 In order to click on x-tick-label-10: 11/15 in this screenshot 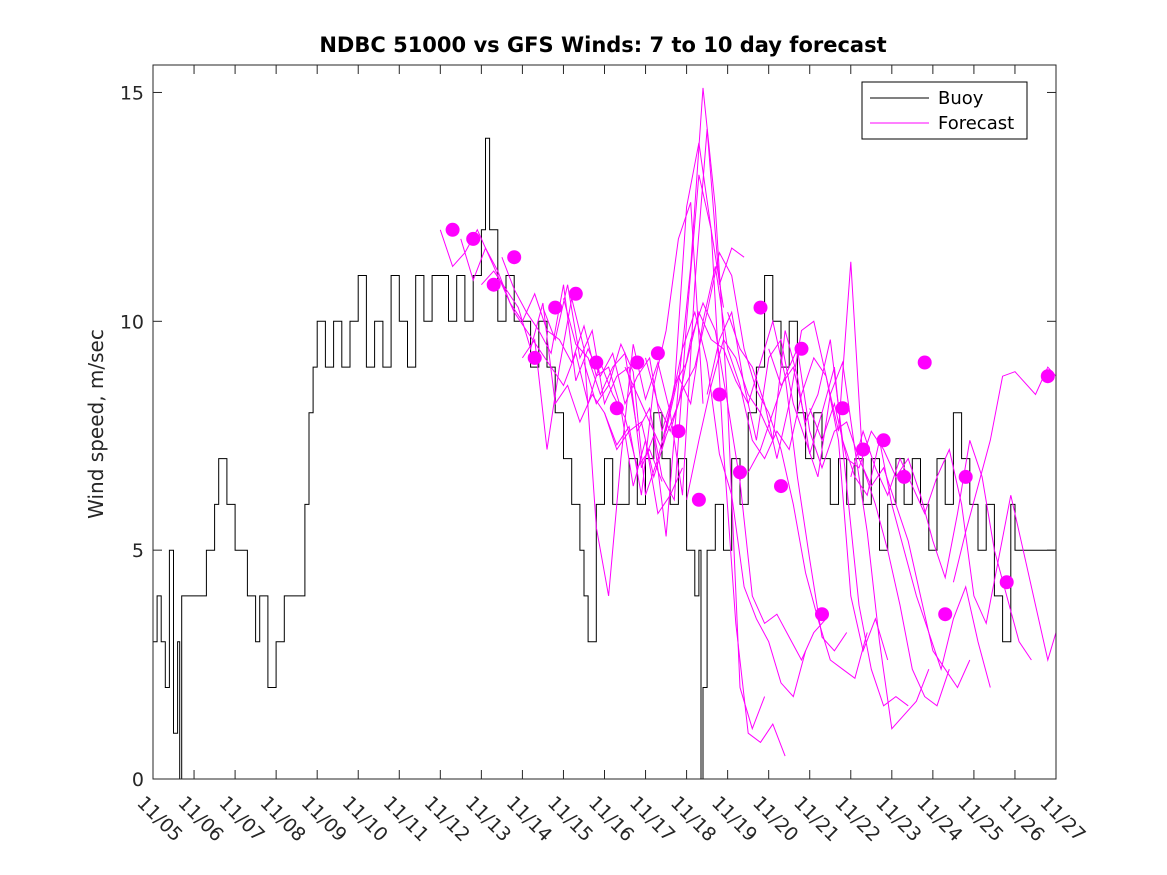, I will do `click(570, 819)`.